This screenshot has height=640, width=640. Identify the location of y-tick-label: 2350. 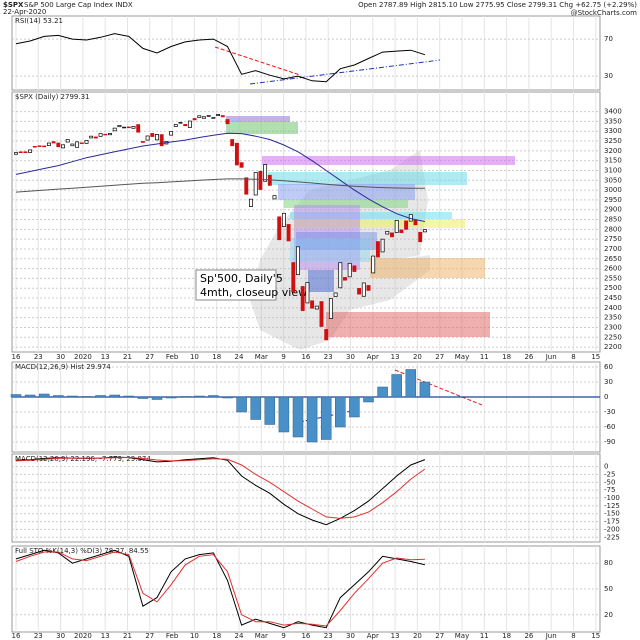
(613, 318).